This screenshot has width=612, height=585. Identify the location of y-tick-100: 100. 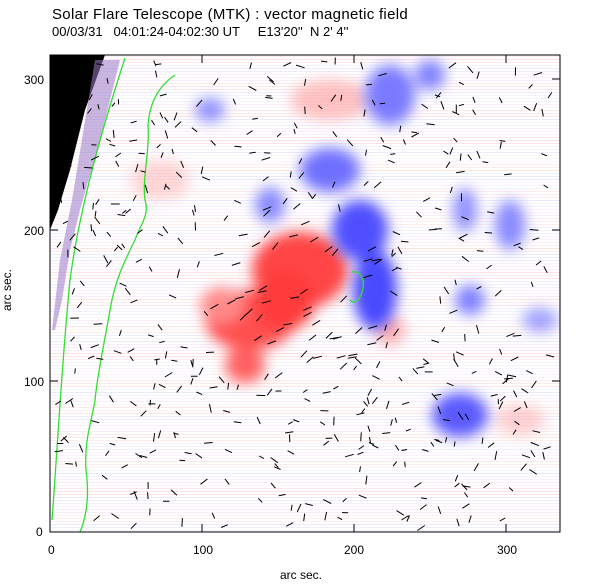
(34, 382).